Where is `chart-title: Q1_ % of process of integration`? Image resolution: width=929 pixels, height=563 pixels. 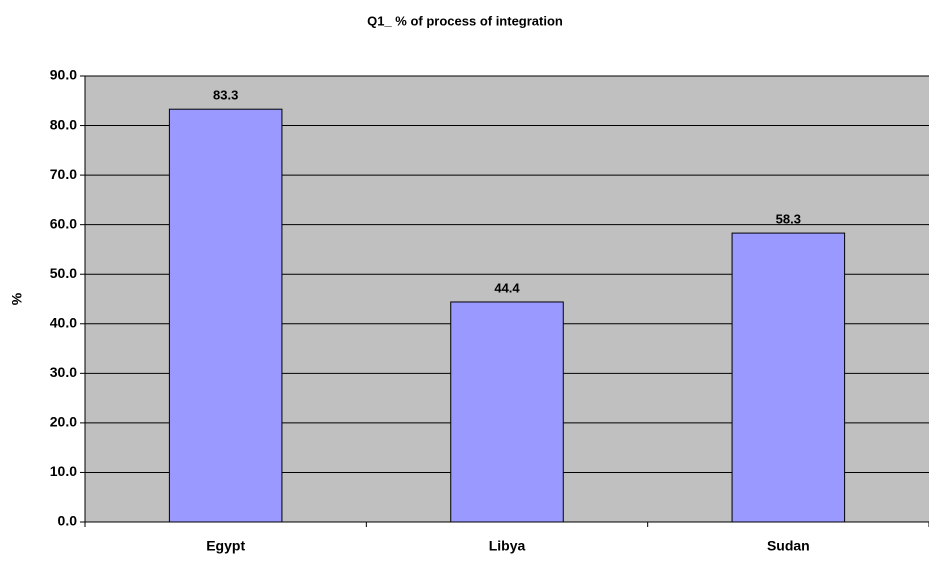 chart-title: Q1_ % of process of integration is located at coordinates (465, 20).